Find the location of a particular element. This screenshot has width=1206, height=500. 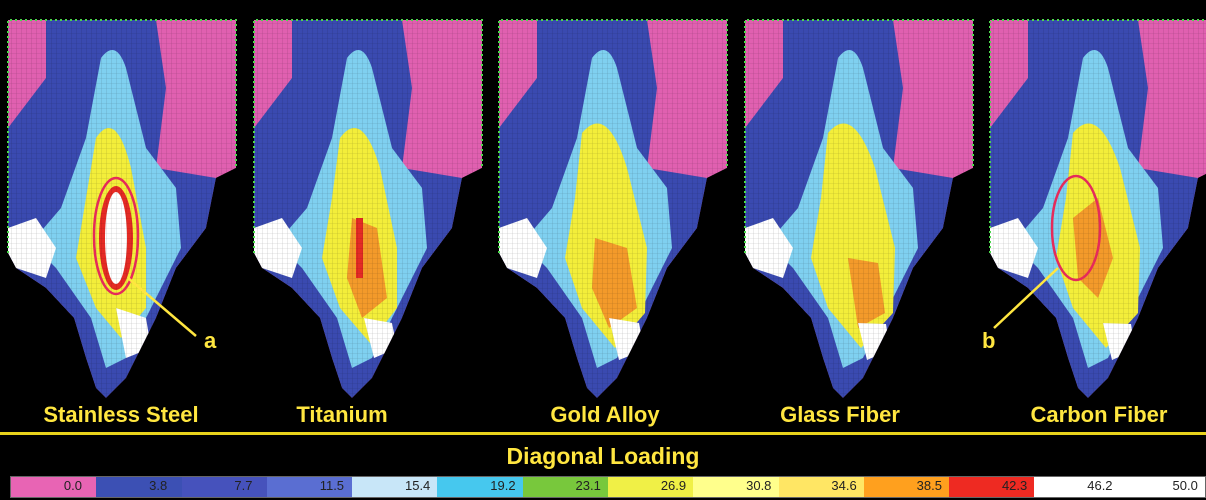

callout-leader-b is located at coordinates (1026, 298).